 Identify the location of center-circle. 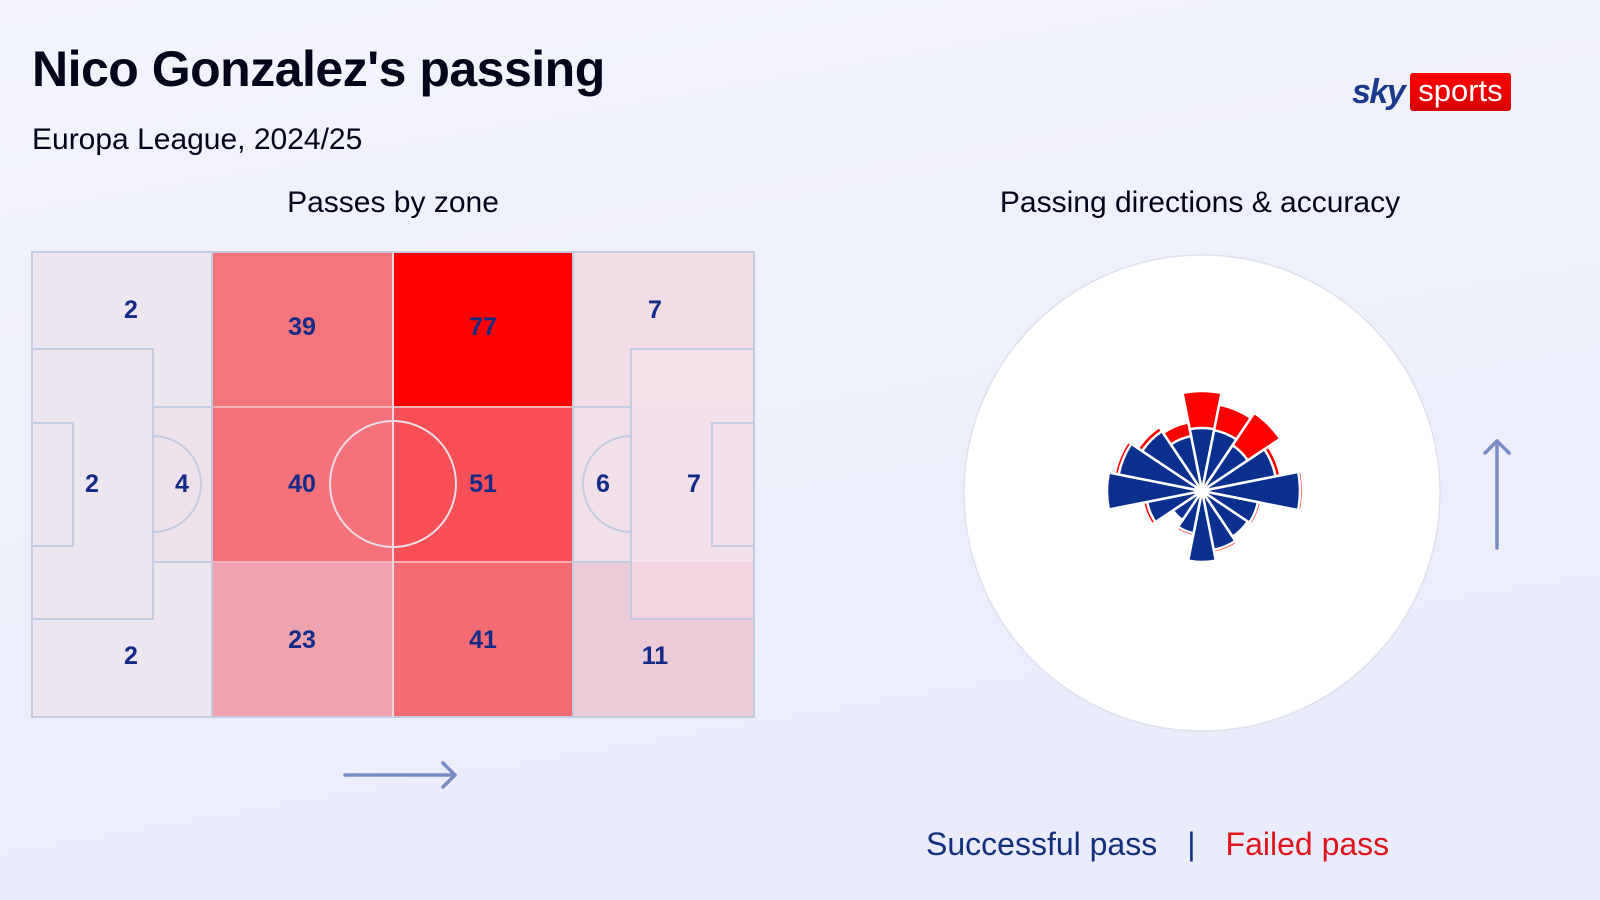
(393, 484).